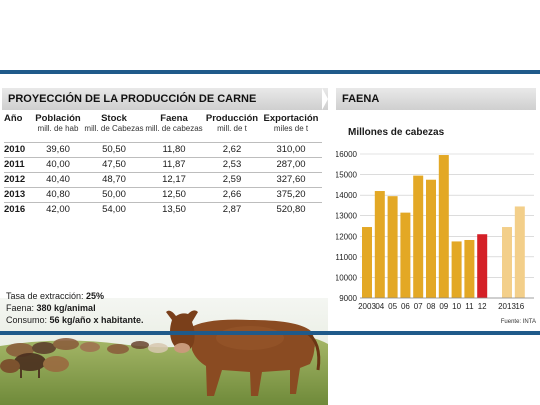 The image size is (540, 405). What do you see at coordinates (13, 118) in the screenshot?
I see `col-header-year: Año` at bounding box center [13, 118].